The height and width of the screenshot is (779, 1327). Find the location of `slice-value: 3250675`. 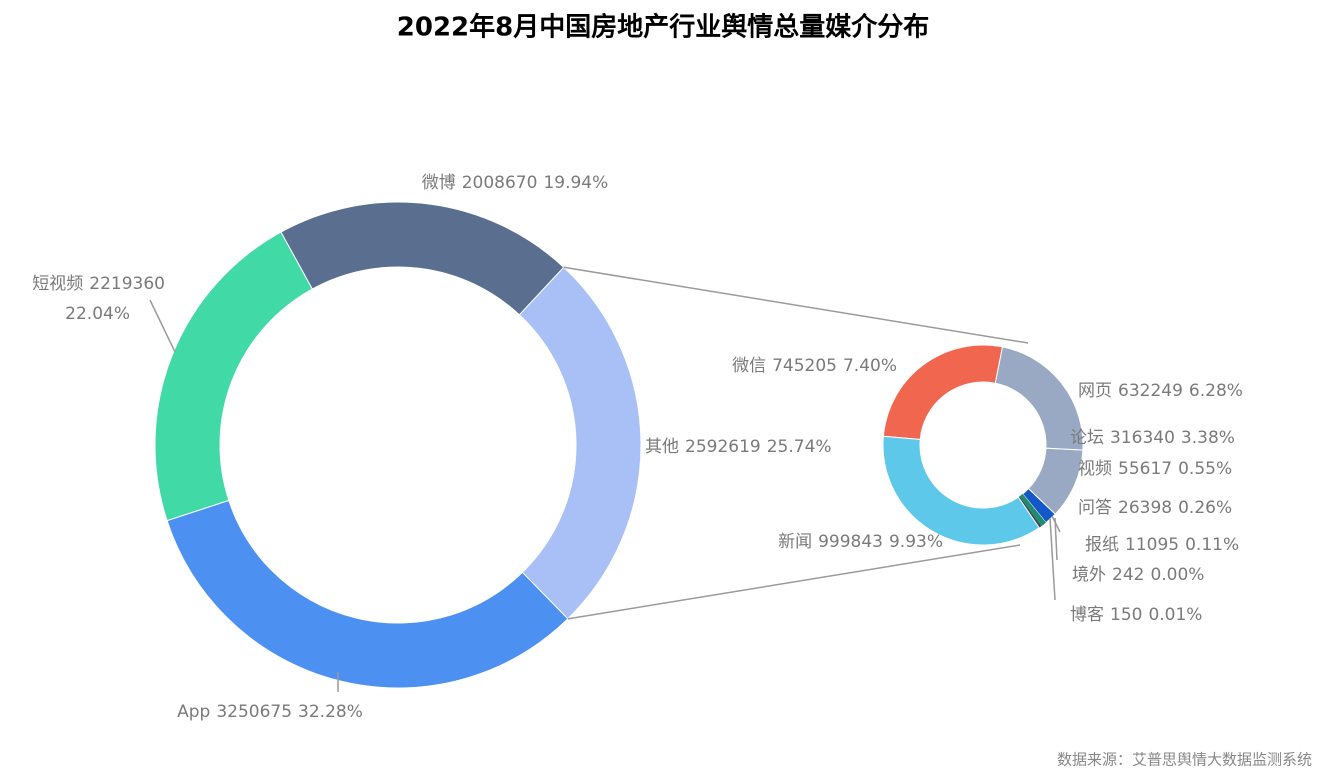

slice-value: 3250675 is located at coordinates (254, 712).